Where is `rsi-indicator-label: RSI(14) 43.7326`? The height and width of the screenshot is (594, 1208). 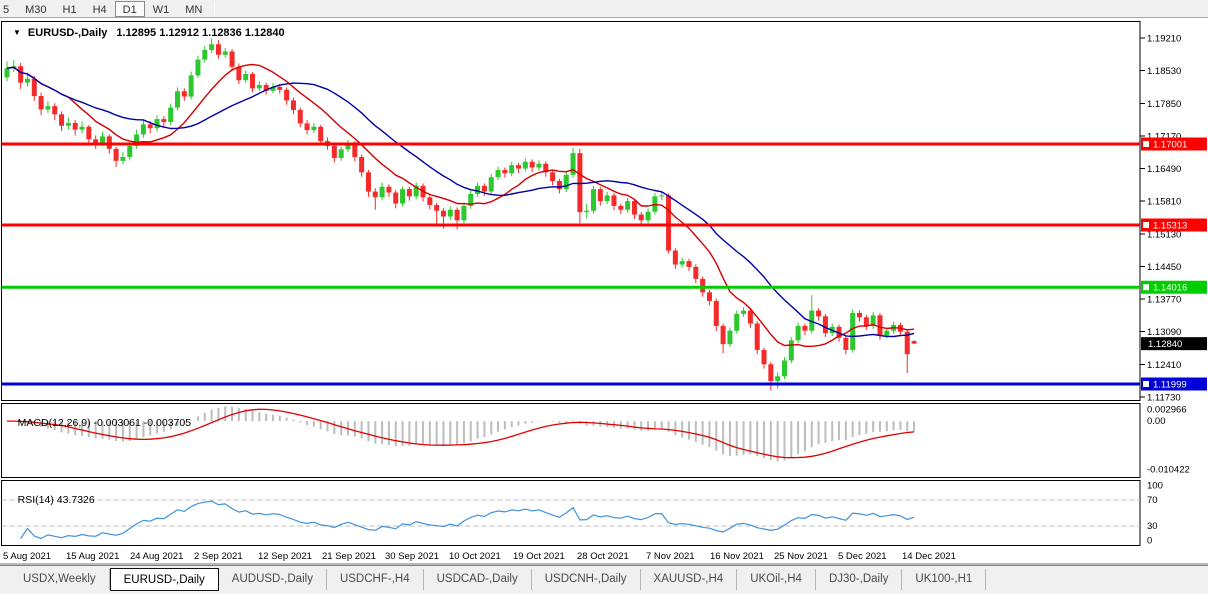
rsi-indicator-label: RSI(14) 43.7326 is located at coordinates (50, 500).